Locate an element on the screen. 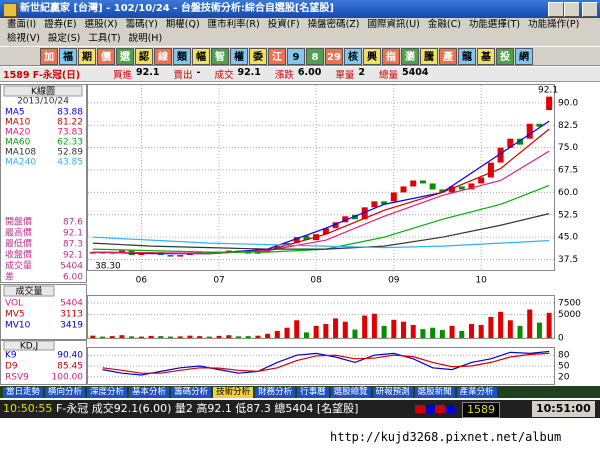  menu-item: 檢視(V) is located at coordinates (23, 38).